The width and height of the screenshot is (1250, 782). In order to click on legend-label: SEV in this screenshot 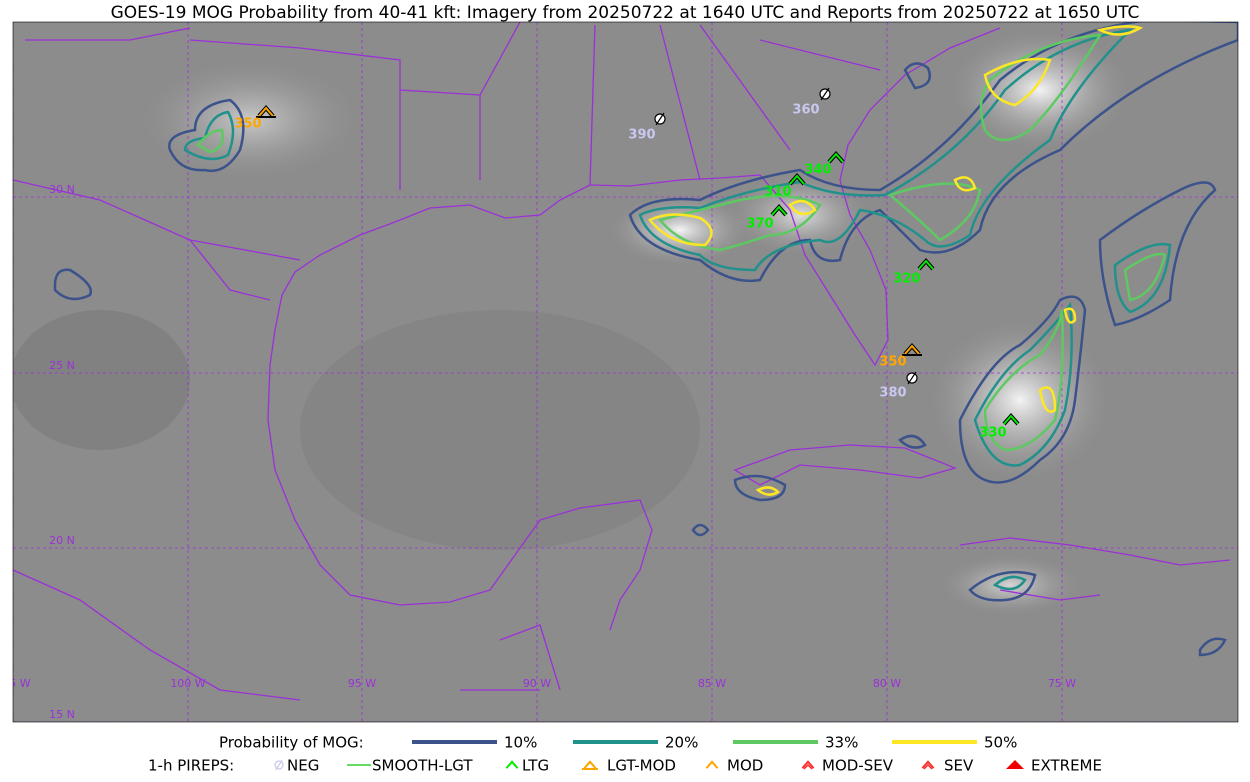, I will do `click(959, 766)`.